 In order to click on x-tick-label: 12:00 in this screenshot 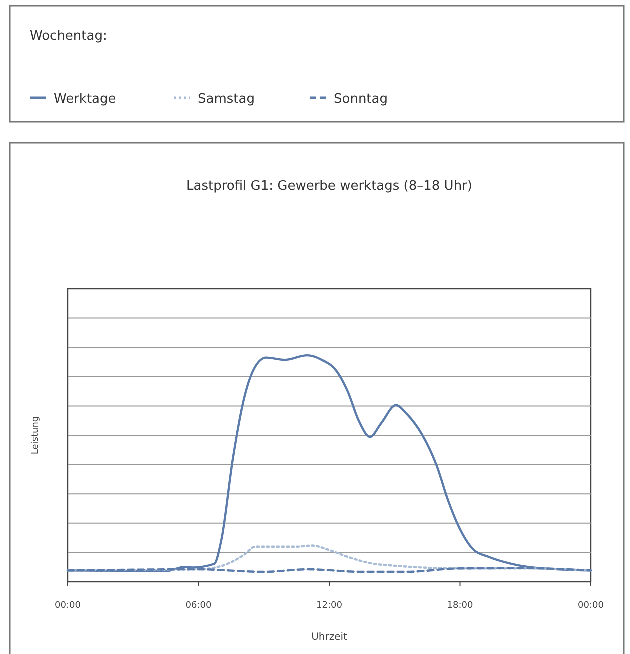, I will do `click(329, 606)`.